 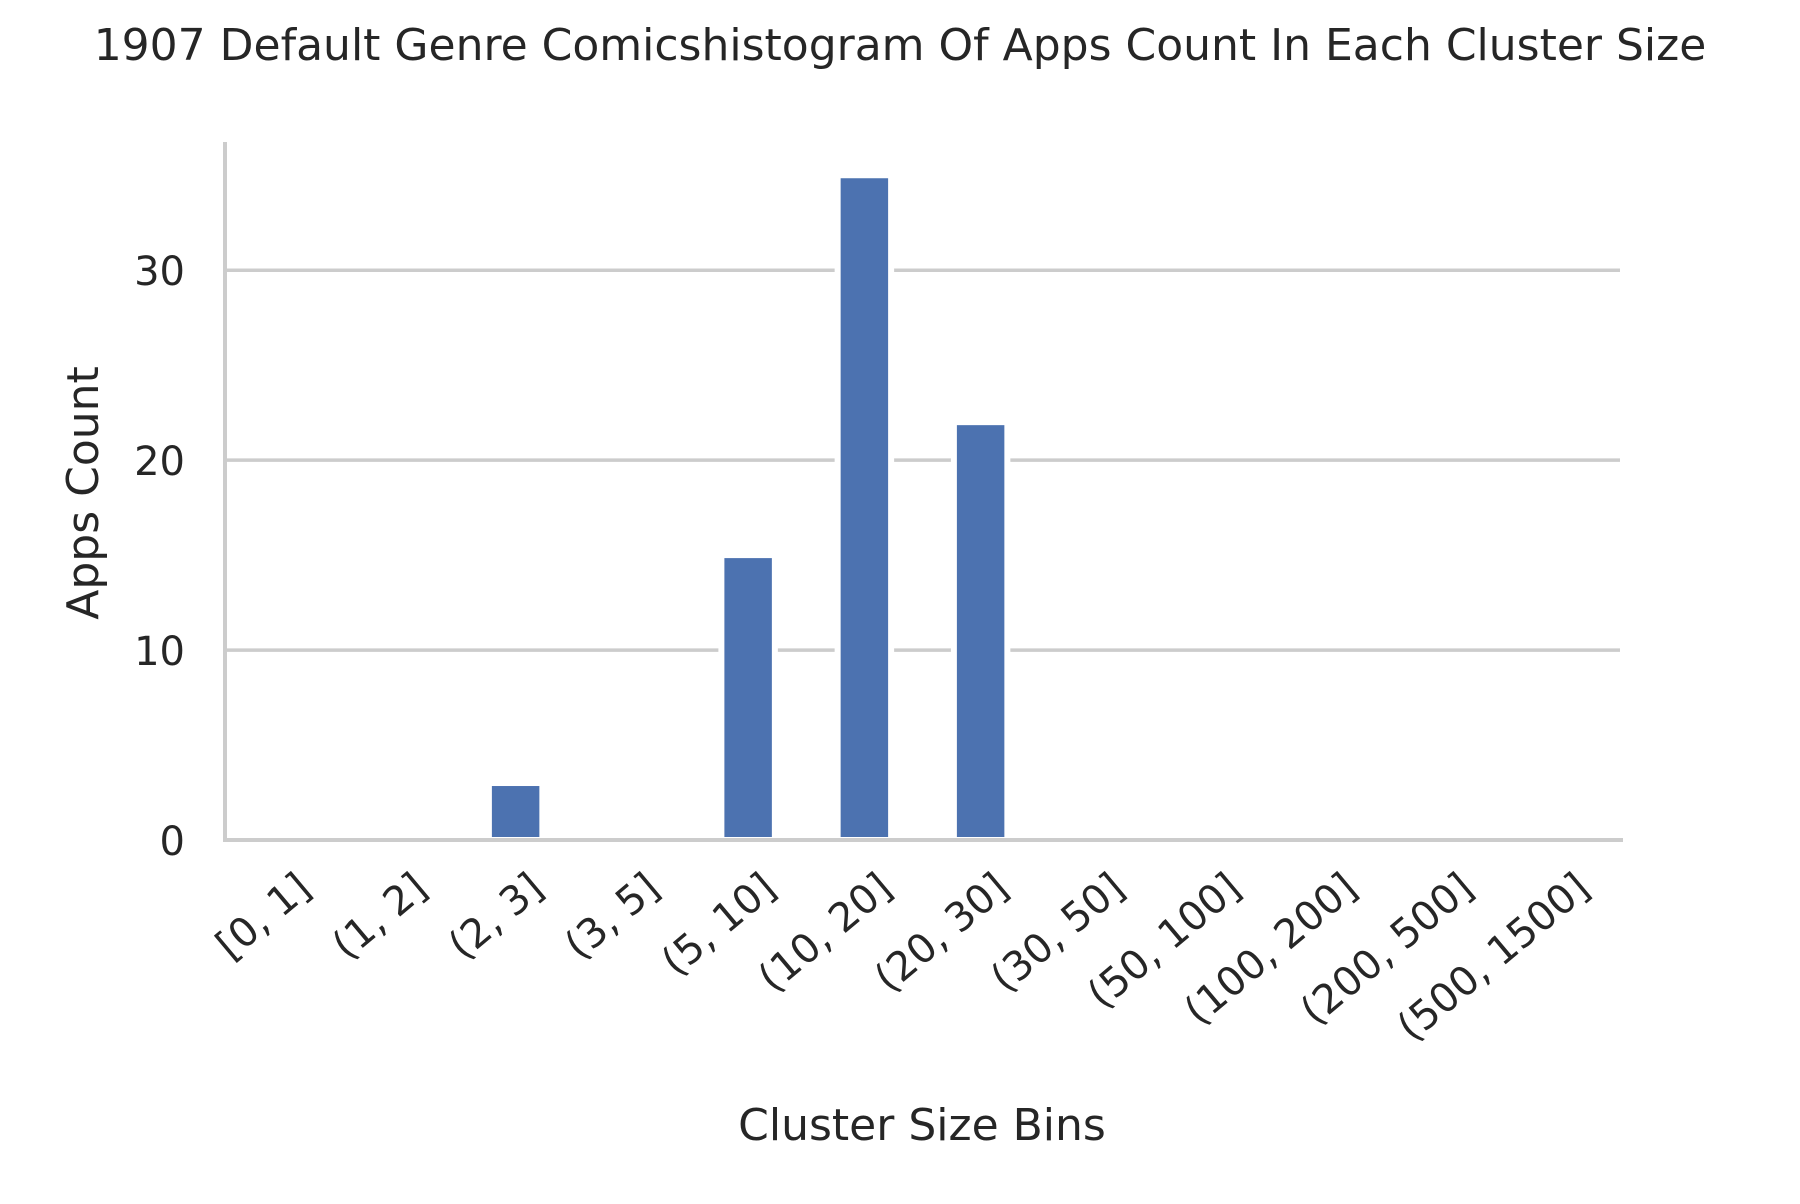 What do you see at coordinates (264, 916) in the screenshot?
I see `x-tick-label: [0, 1]` at bounding box center [264, 916].